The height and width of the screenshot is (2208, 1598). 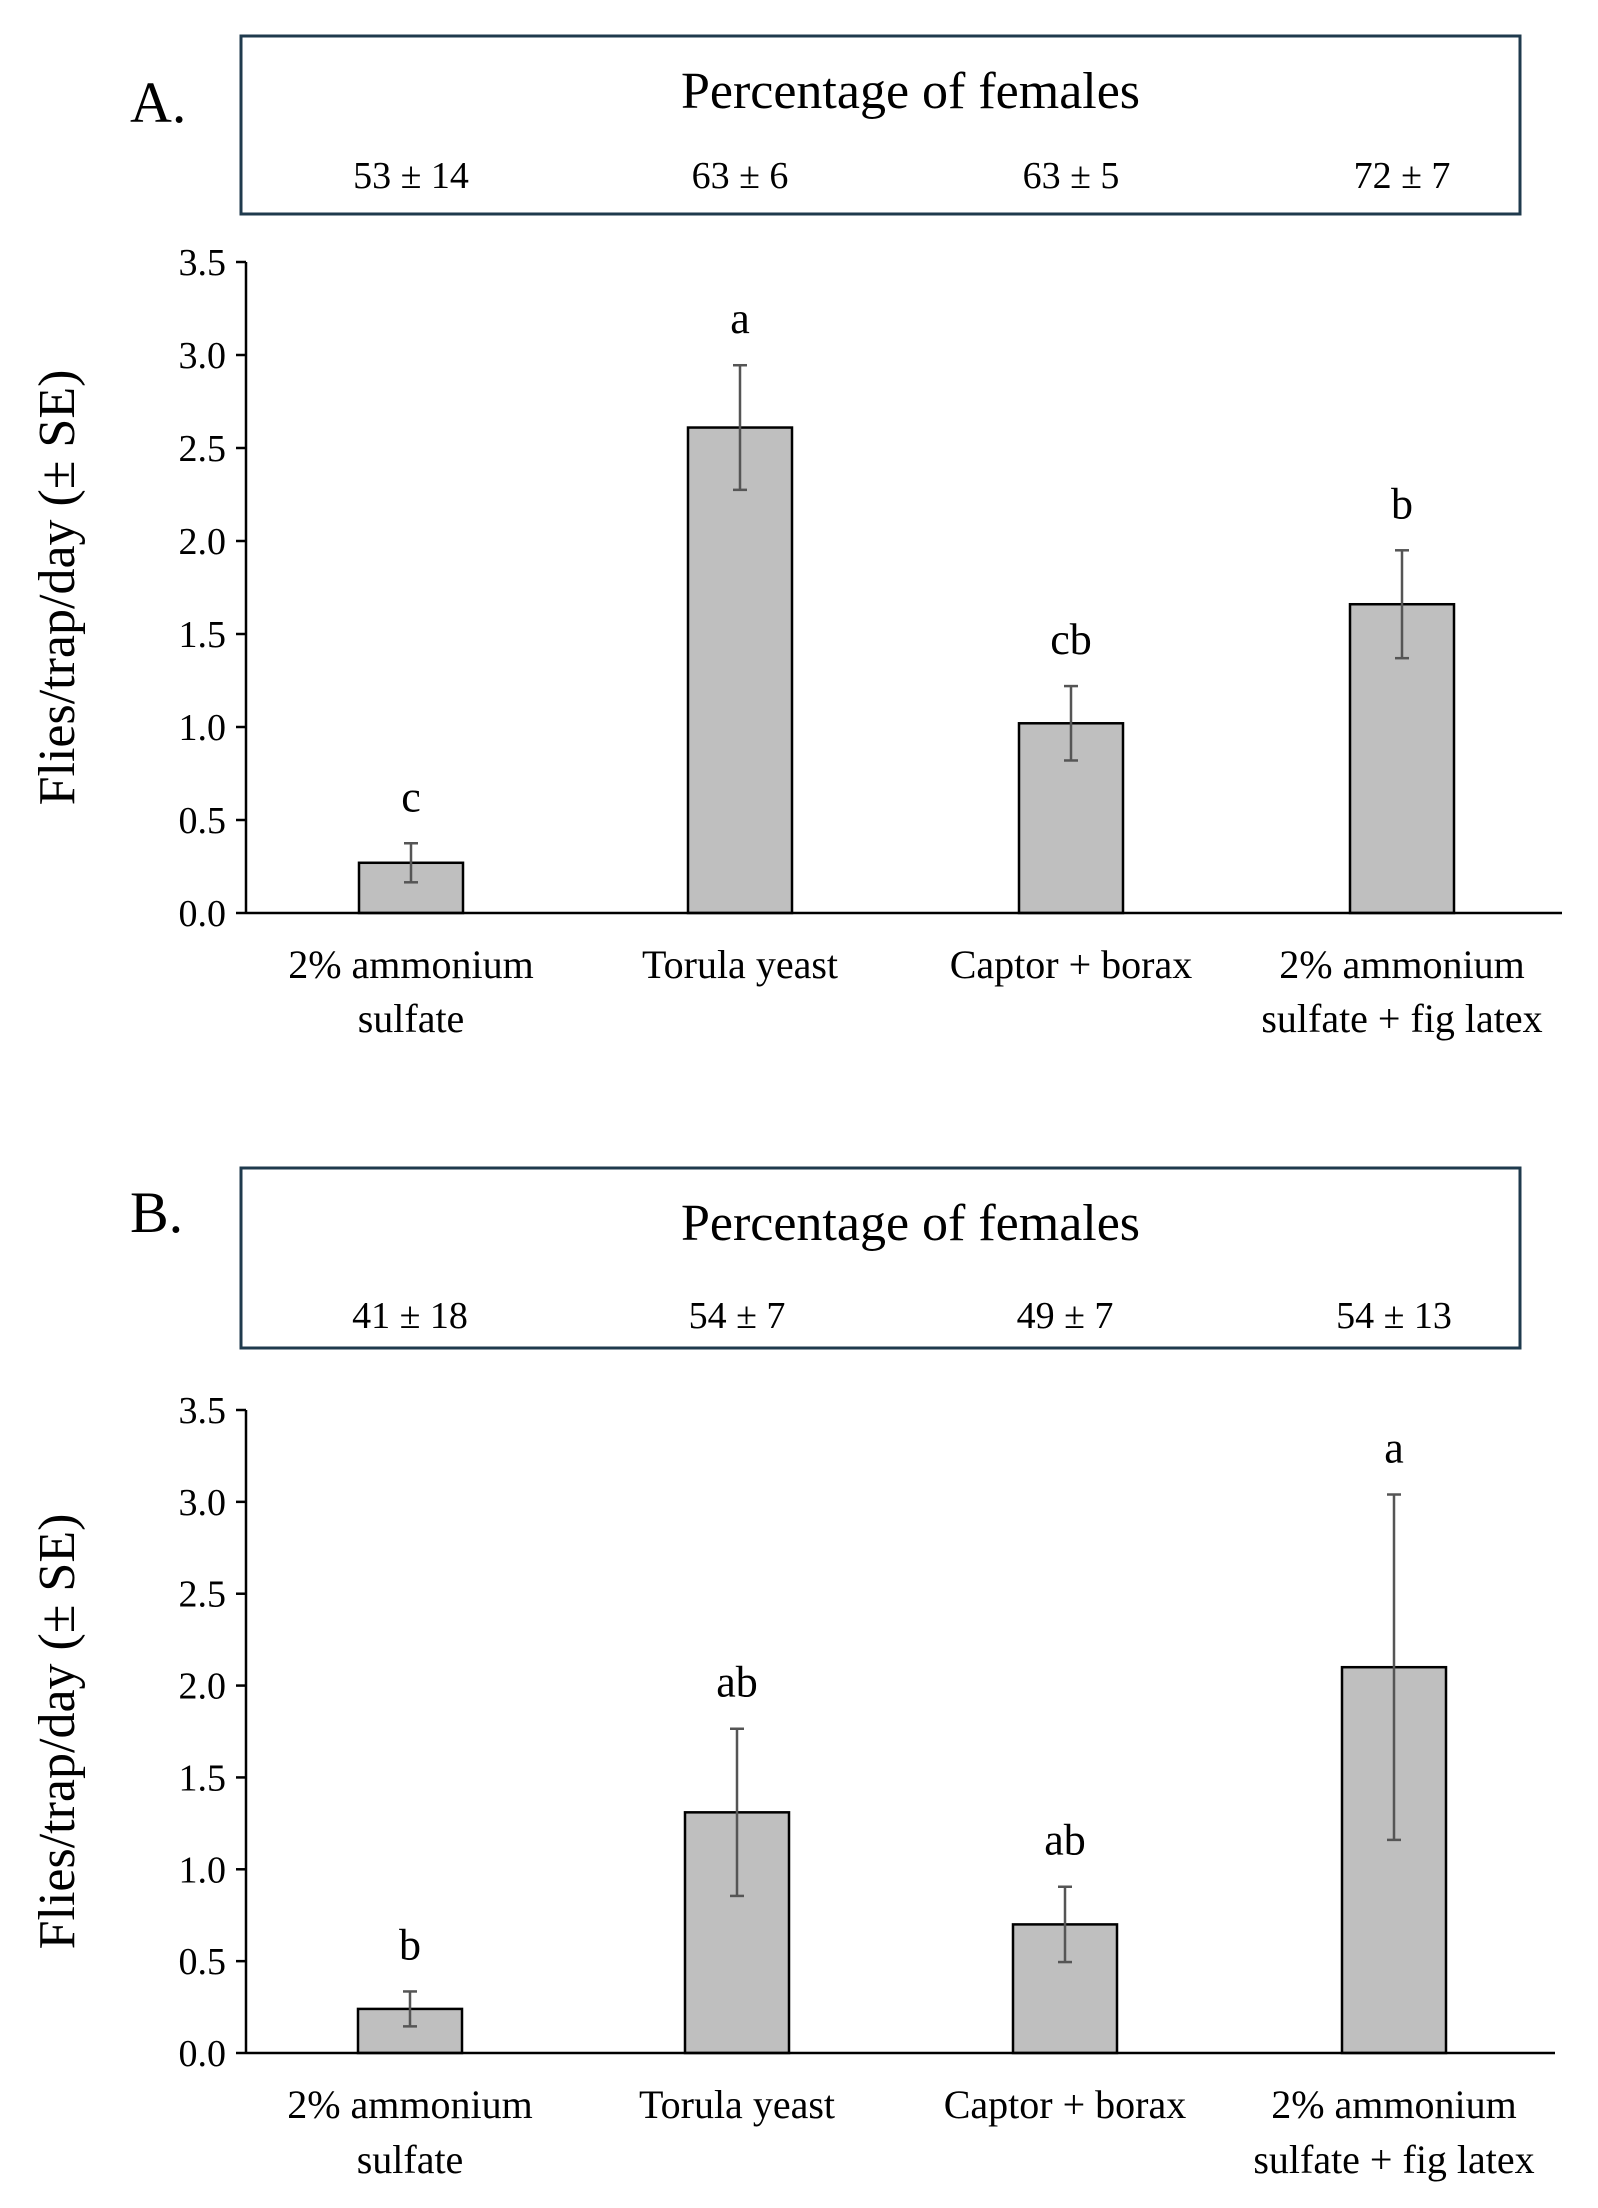 What do you see at coordinates (156, 1212) in the screenshot?
I see `panel-label: B.` at bounding box center [156, 1212].